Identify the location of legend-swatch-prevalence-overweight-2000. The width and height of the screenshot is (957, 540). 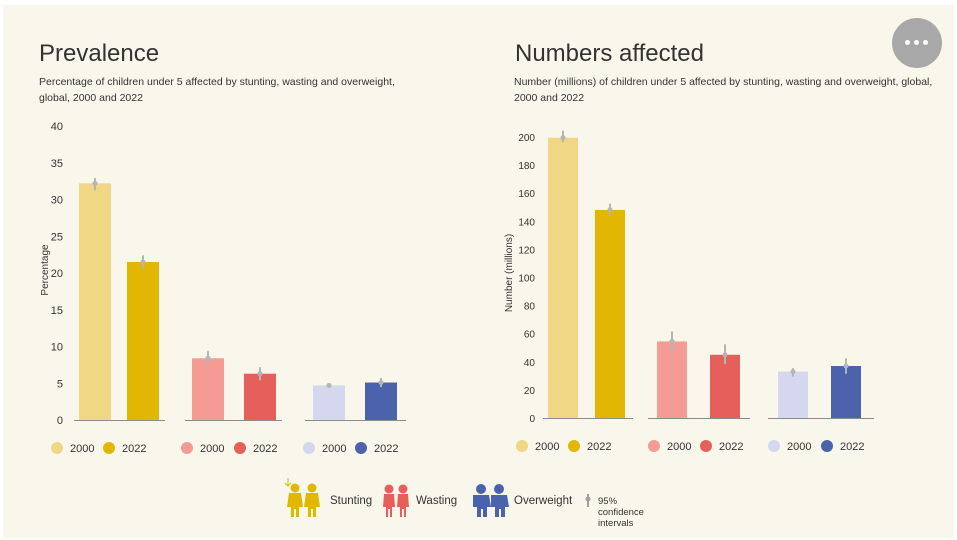
(309, 448).